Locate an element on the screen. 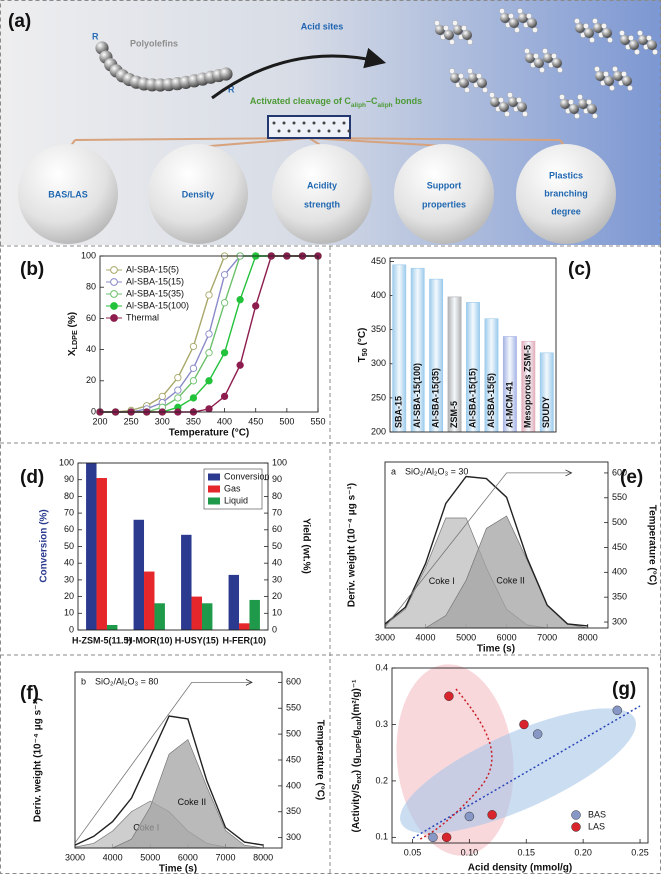  x-tick-label: H-ZSM-5(11.5) is located at coordinates (102, 640).